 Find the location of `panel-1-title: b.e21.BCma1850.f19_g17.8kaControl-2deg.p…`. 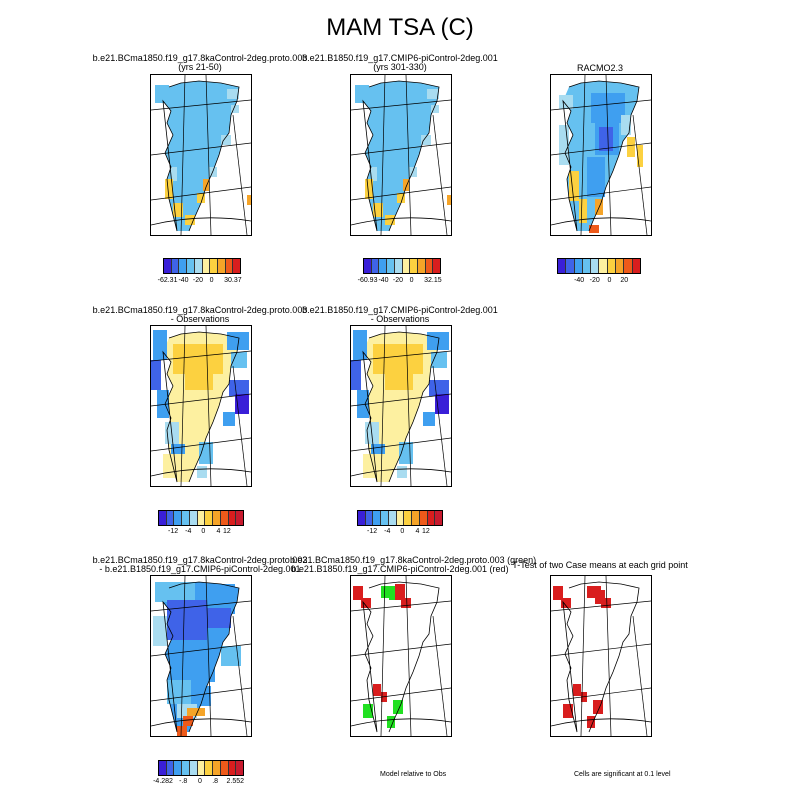

panel-1-title: b.e21.BCma1850.f19_g17.8kaControl-2deg.p… is located at coordinates (200, 63).